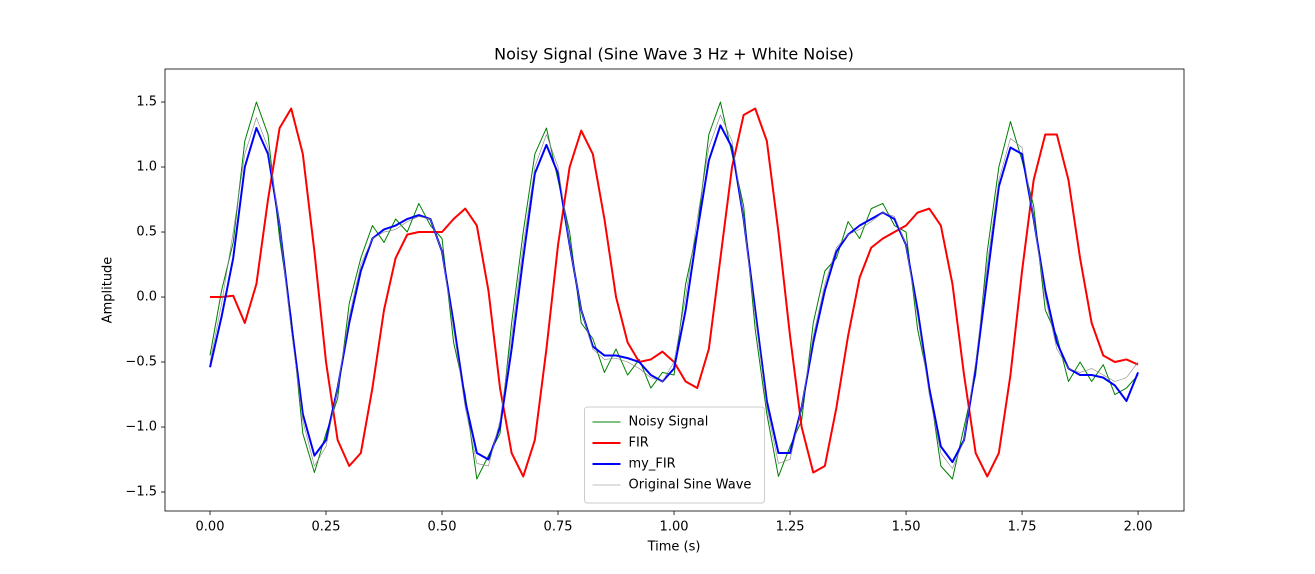  What do you see at coordinates (146, 297) in the screenshot?
I see `y-tick-label: 0.0` at bounding box center [146, 297].